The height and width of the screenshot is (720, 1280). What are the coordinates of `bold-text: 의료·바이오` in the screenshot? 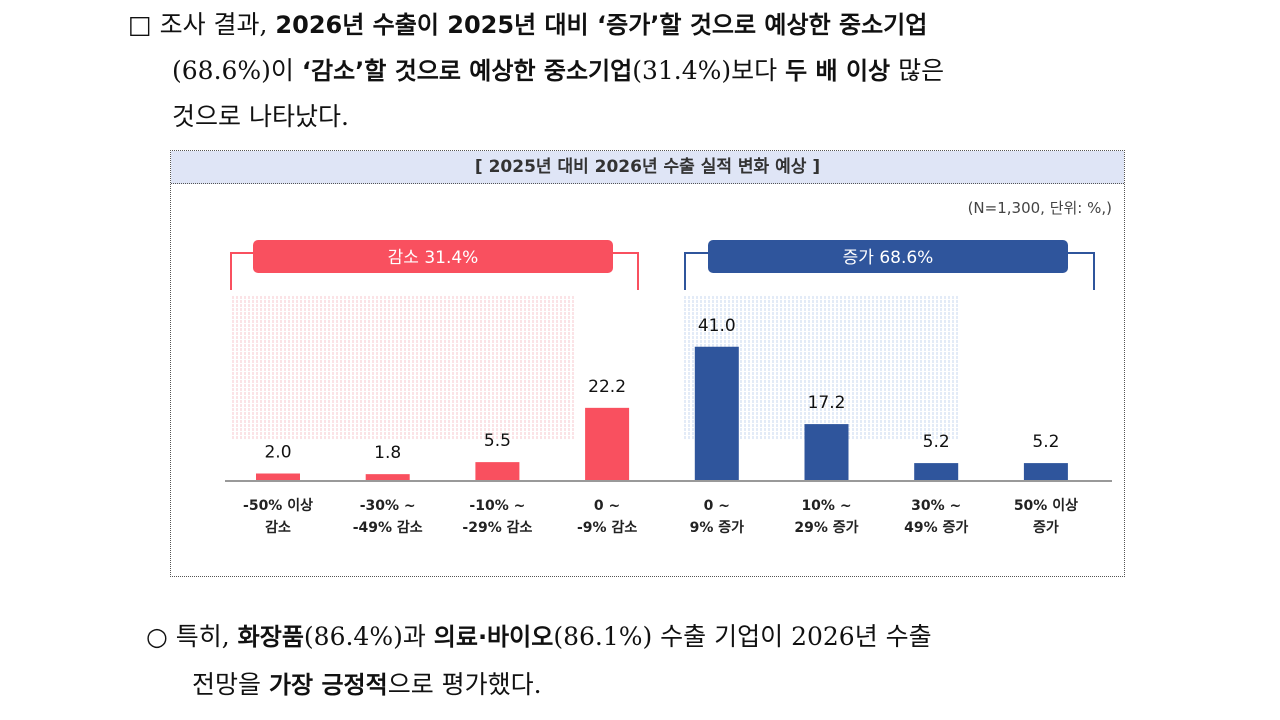 It's located at (493, 637).